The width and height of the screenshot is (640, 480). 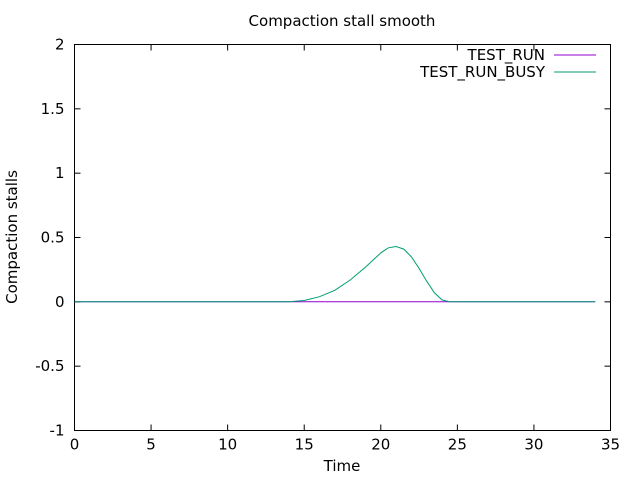 I want to click on y-tick-label: 1.5, so click(x=53, y=109).